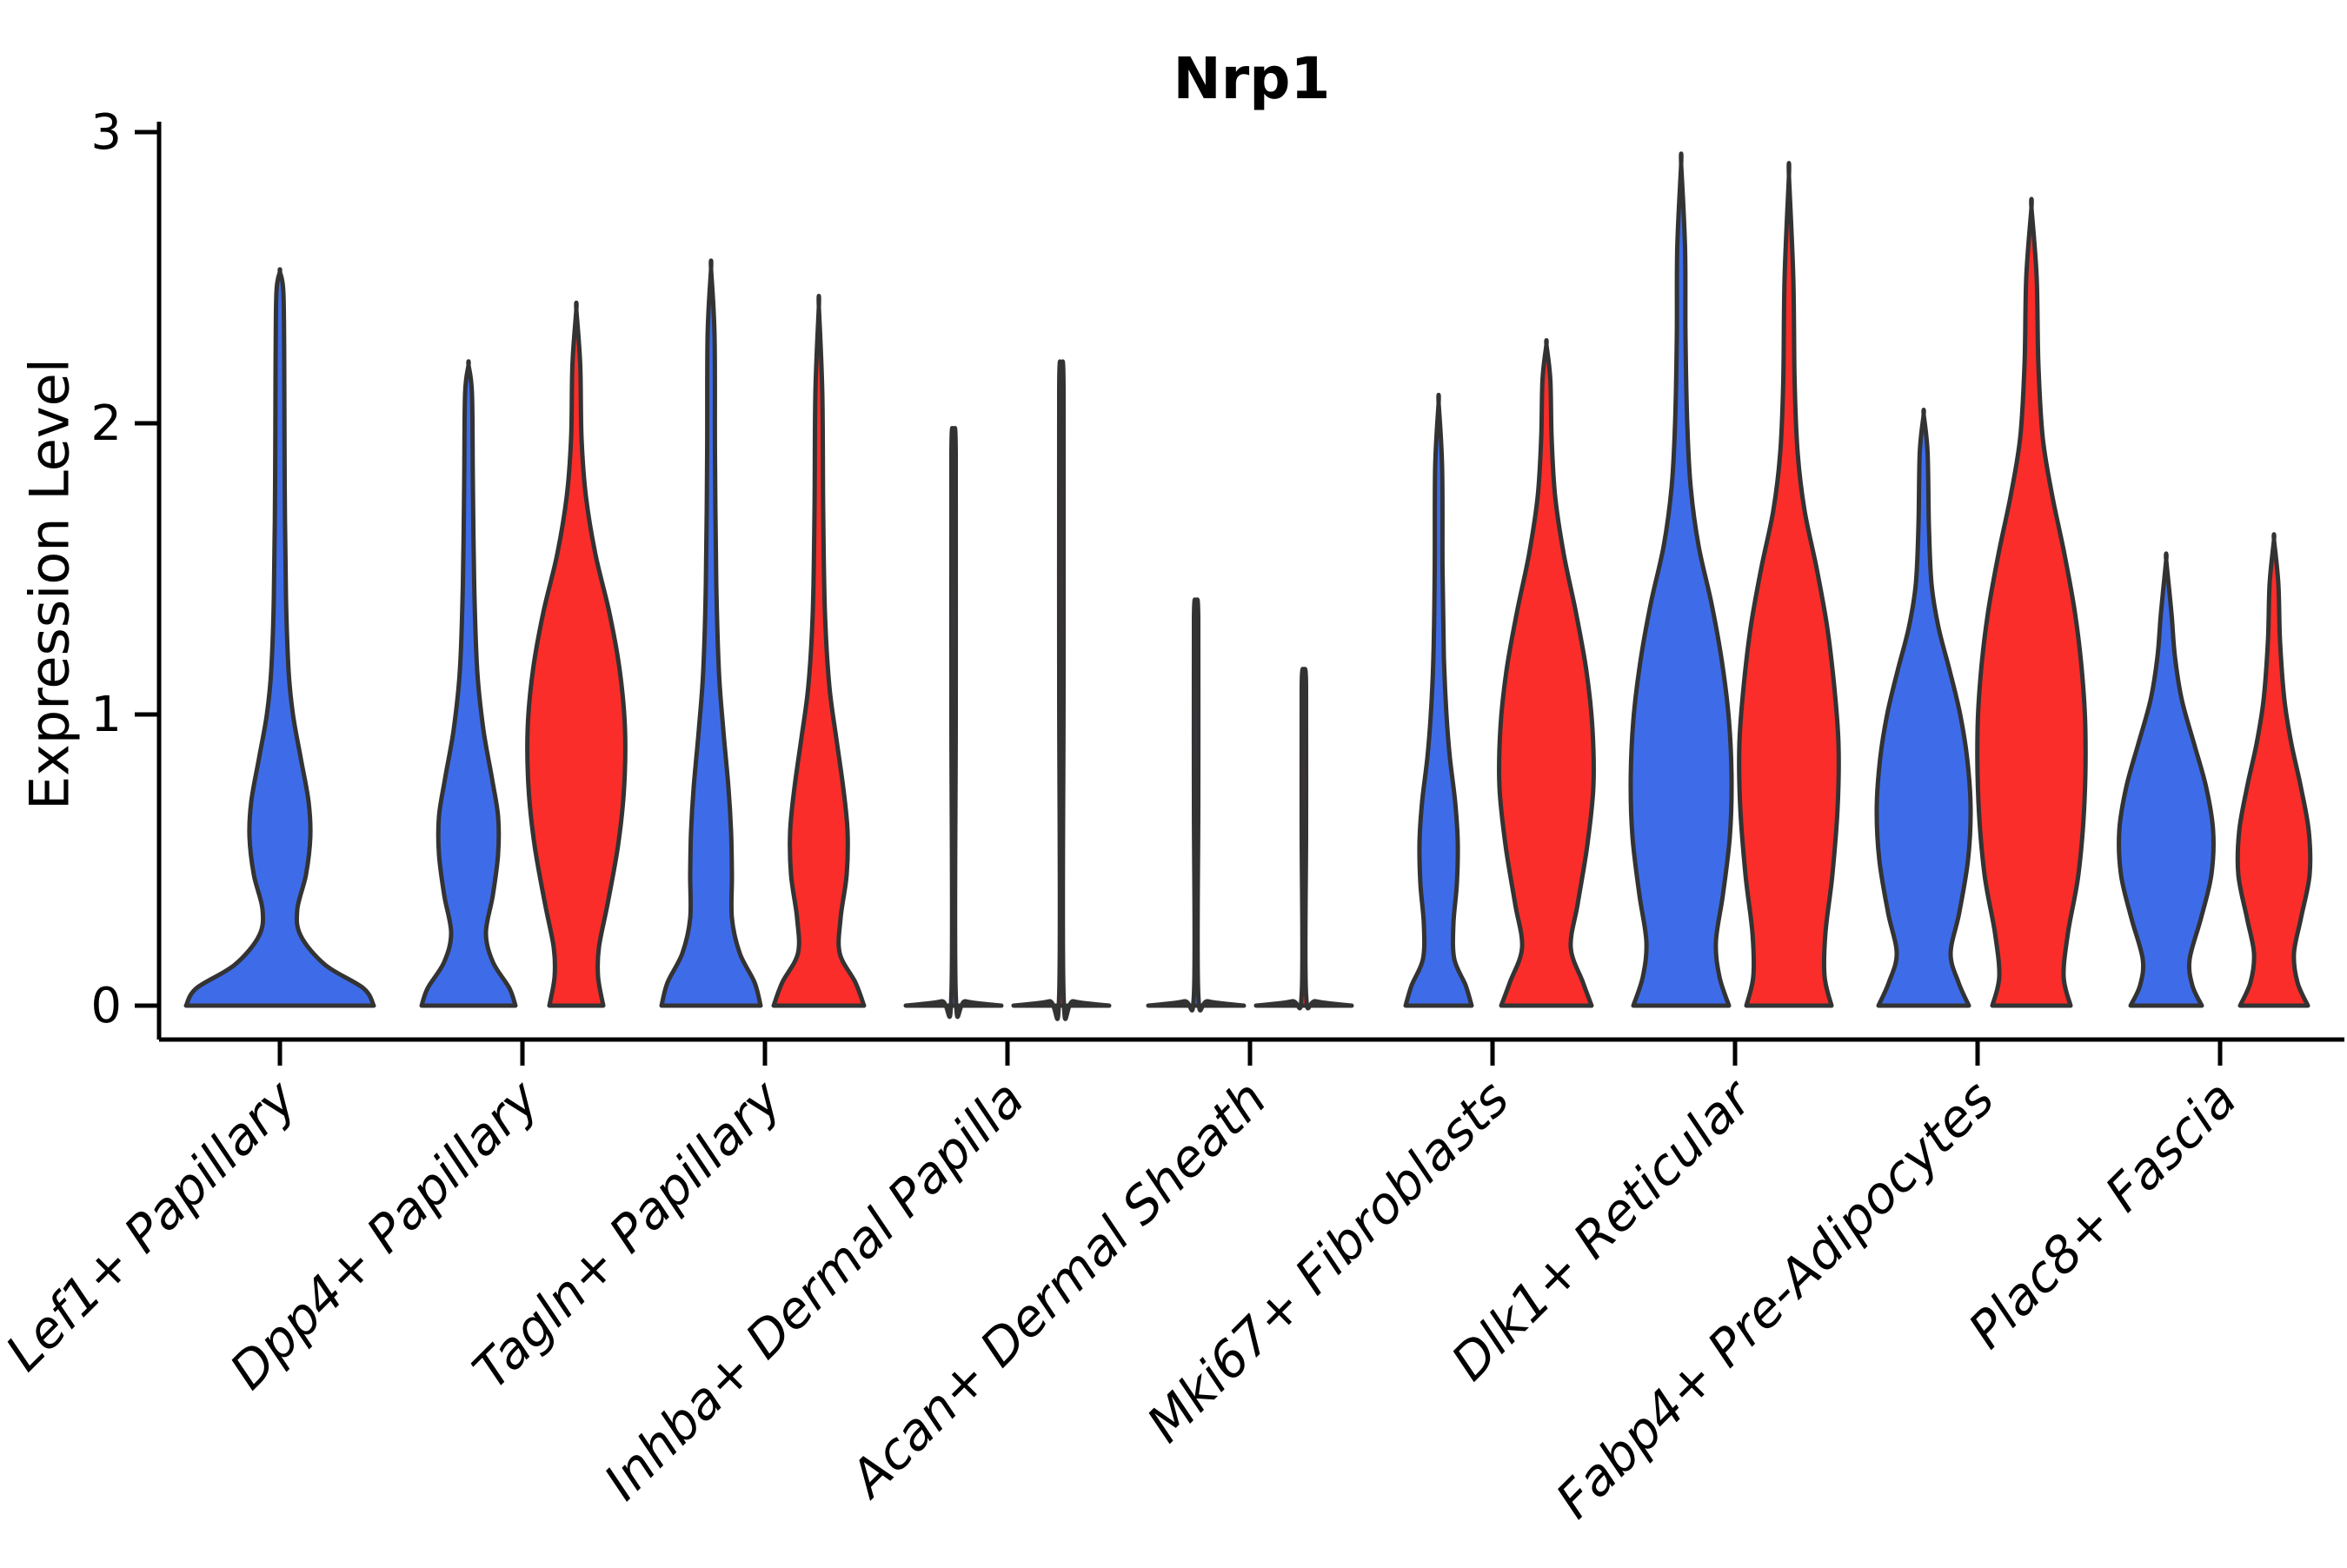 The height and width of the screenshot is (1568, 2347). Describe the element at coordinates (106, 715) in the screenshot. I see `y-tick-label: 1` at that location.